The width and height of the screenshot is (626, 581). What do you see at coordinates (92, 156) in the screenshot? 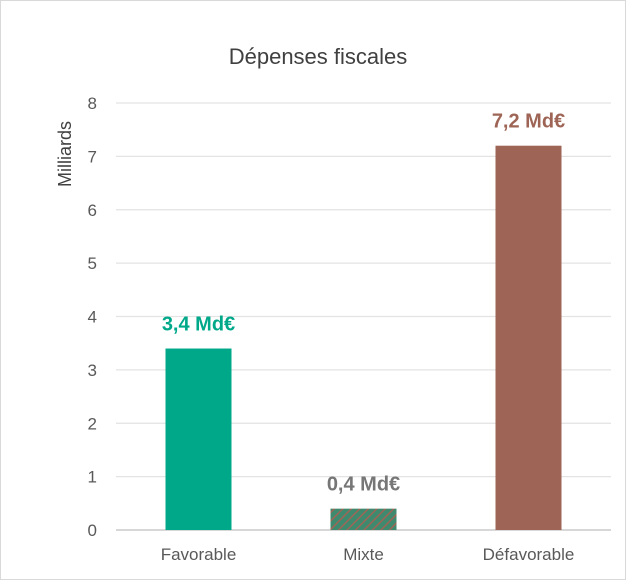
I see `y-tick-label: 7` at bounding box center [92, 156].